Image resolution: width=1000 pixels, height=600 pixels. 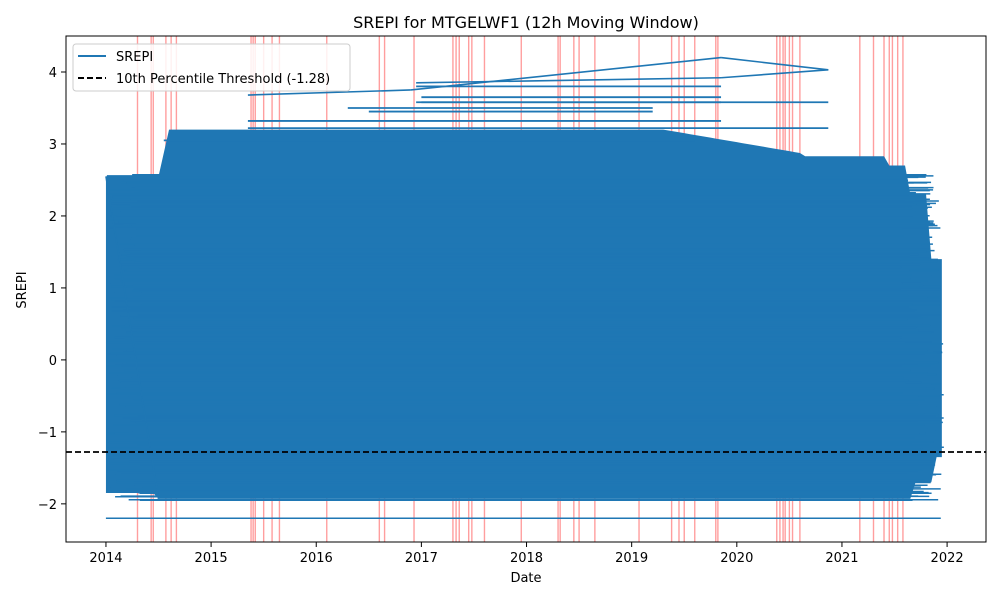 I want to click on y-axis-ticks: −2 −1 0 1 2 3 4, so click(x=52, y=289).